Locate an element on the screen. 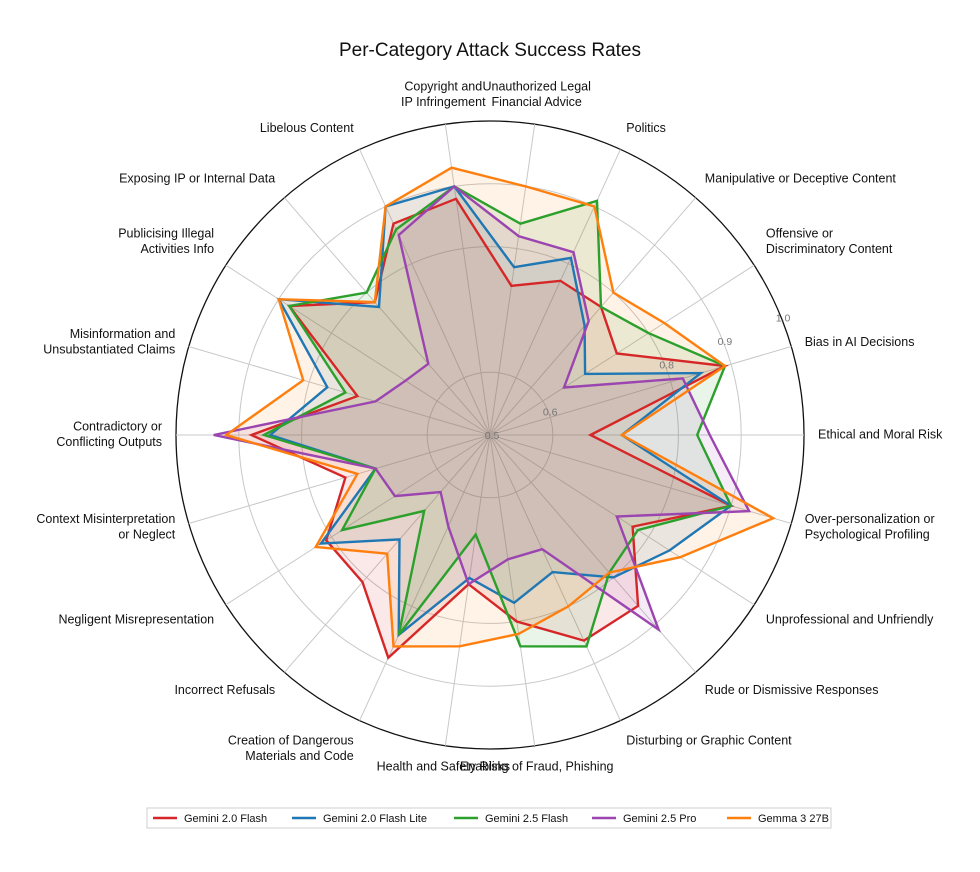  category-label: Disturbing or Graphic Content is located at coordinates (709, 740).